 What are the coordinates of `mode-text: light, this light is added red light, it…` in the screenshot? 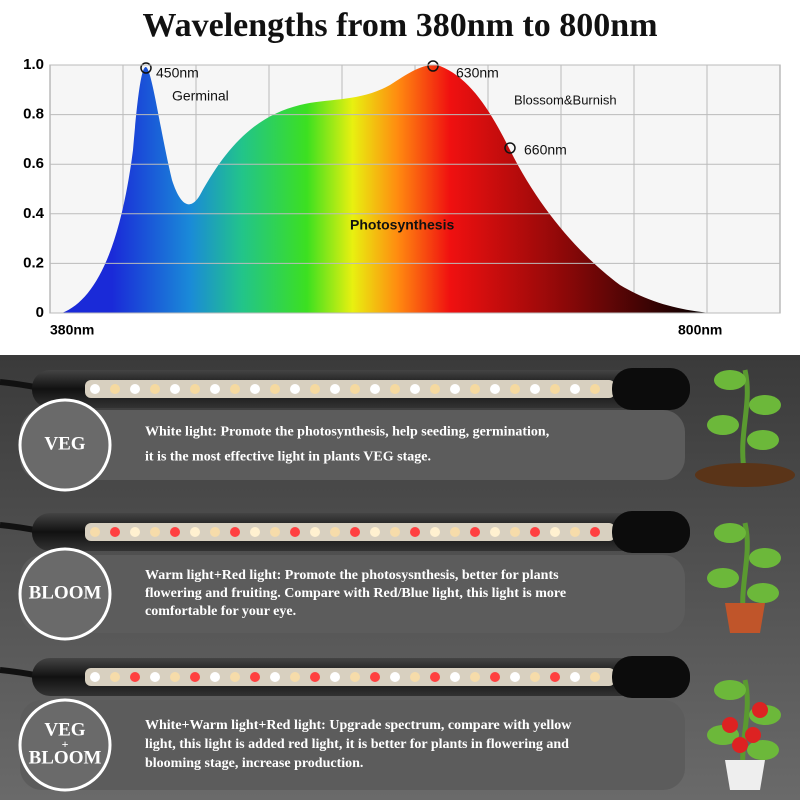 It's located at (357, 744).